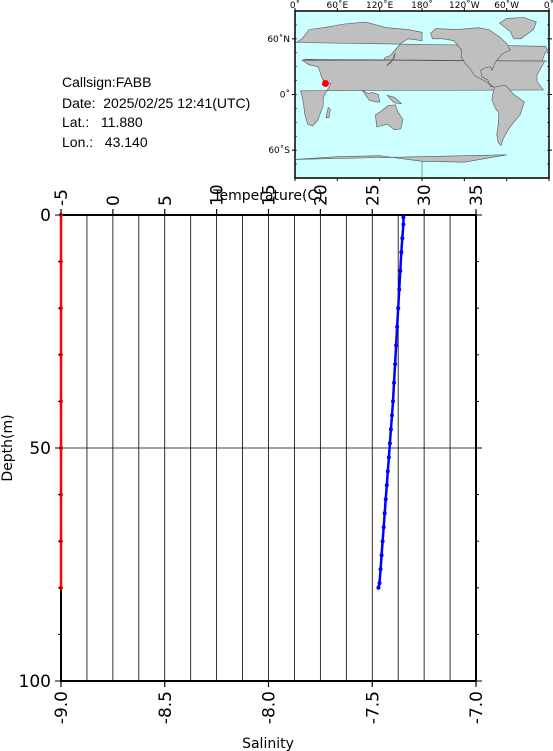  Describe the element at coordinates (107, 82) in the screenshot. I see `callsign-text: Callsign:FABB` at that location.